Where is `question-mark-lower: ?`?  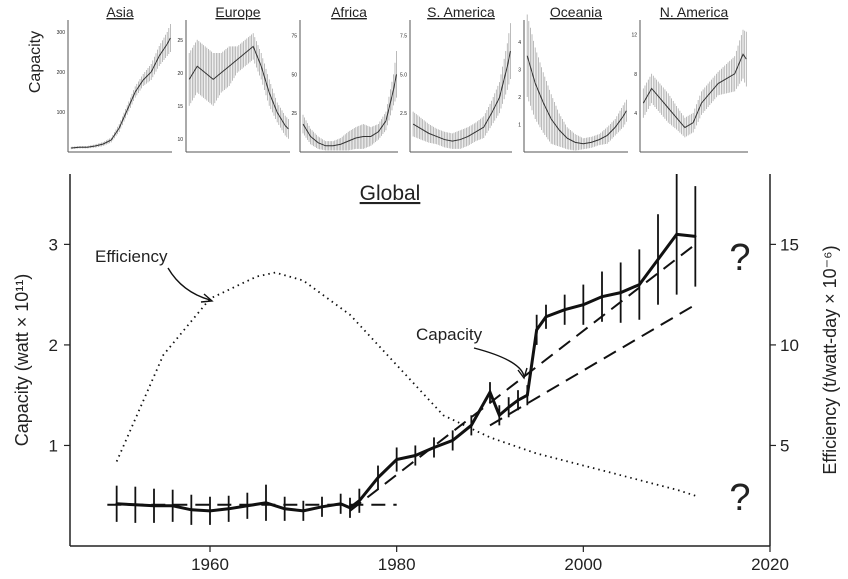 question-mark-lower: ? is located at coordinates (739, 498).